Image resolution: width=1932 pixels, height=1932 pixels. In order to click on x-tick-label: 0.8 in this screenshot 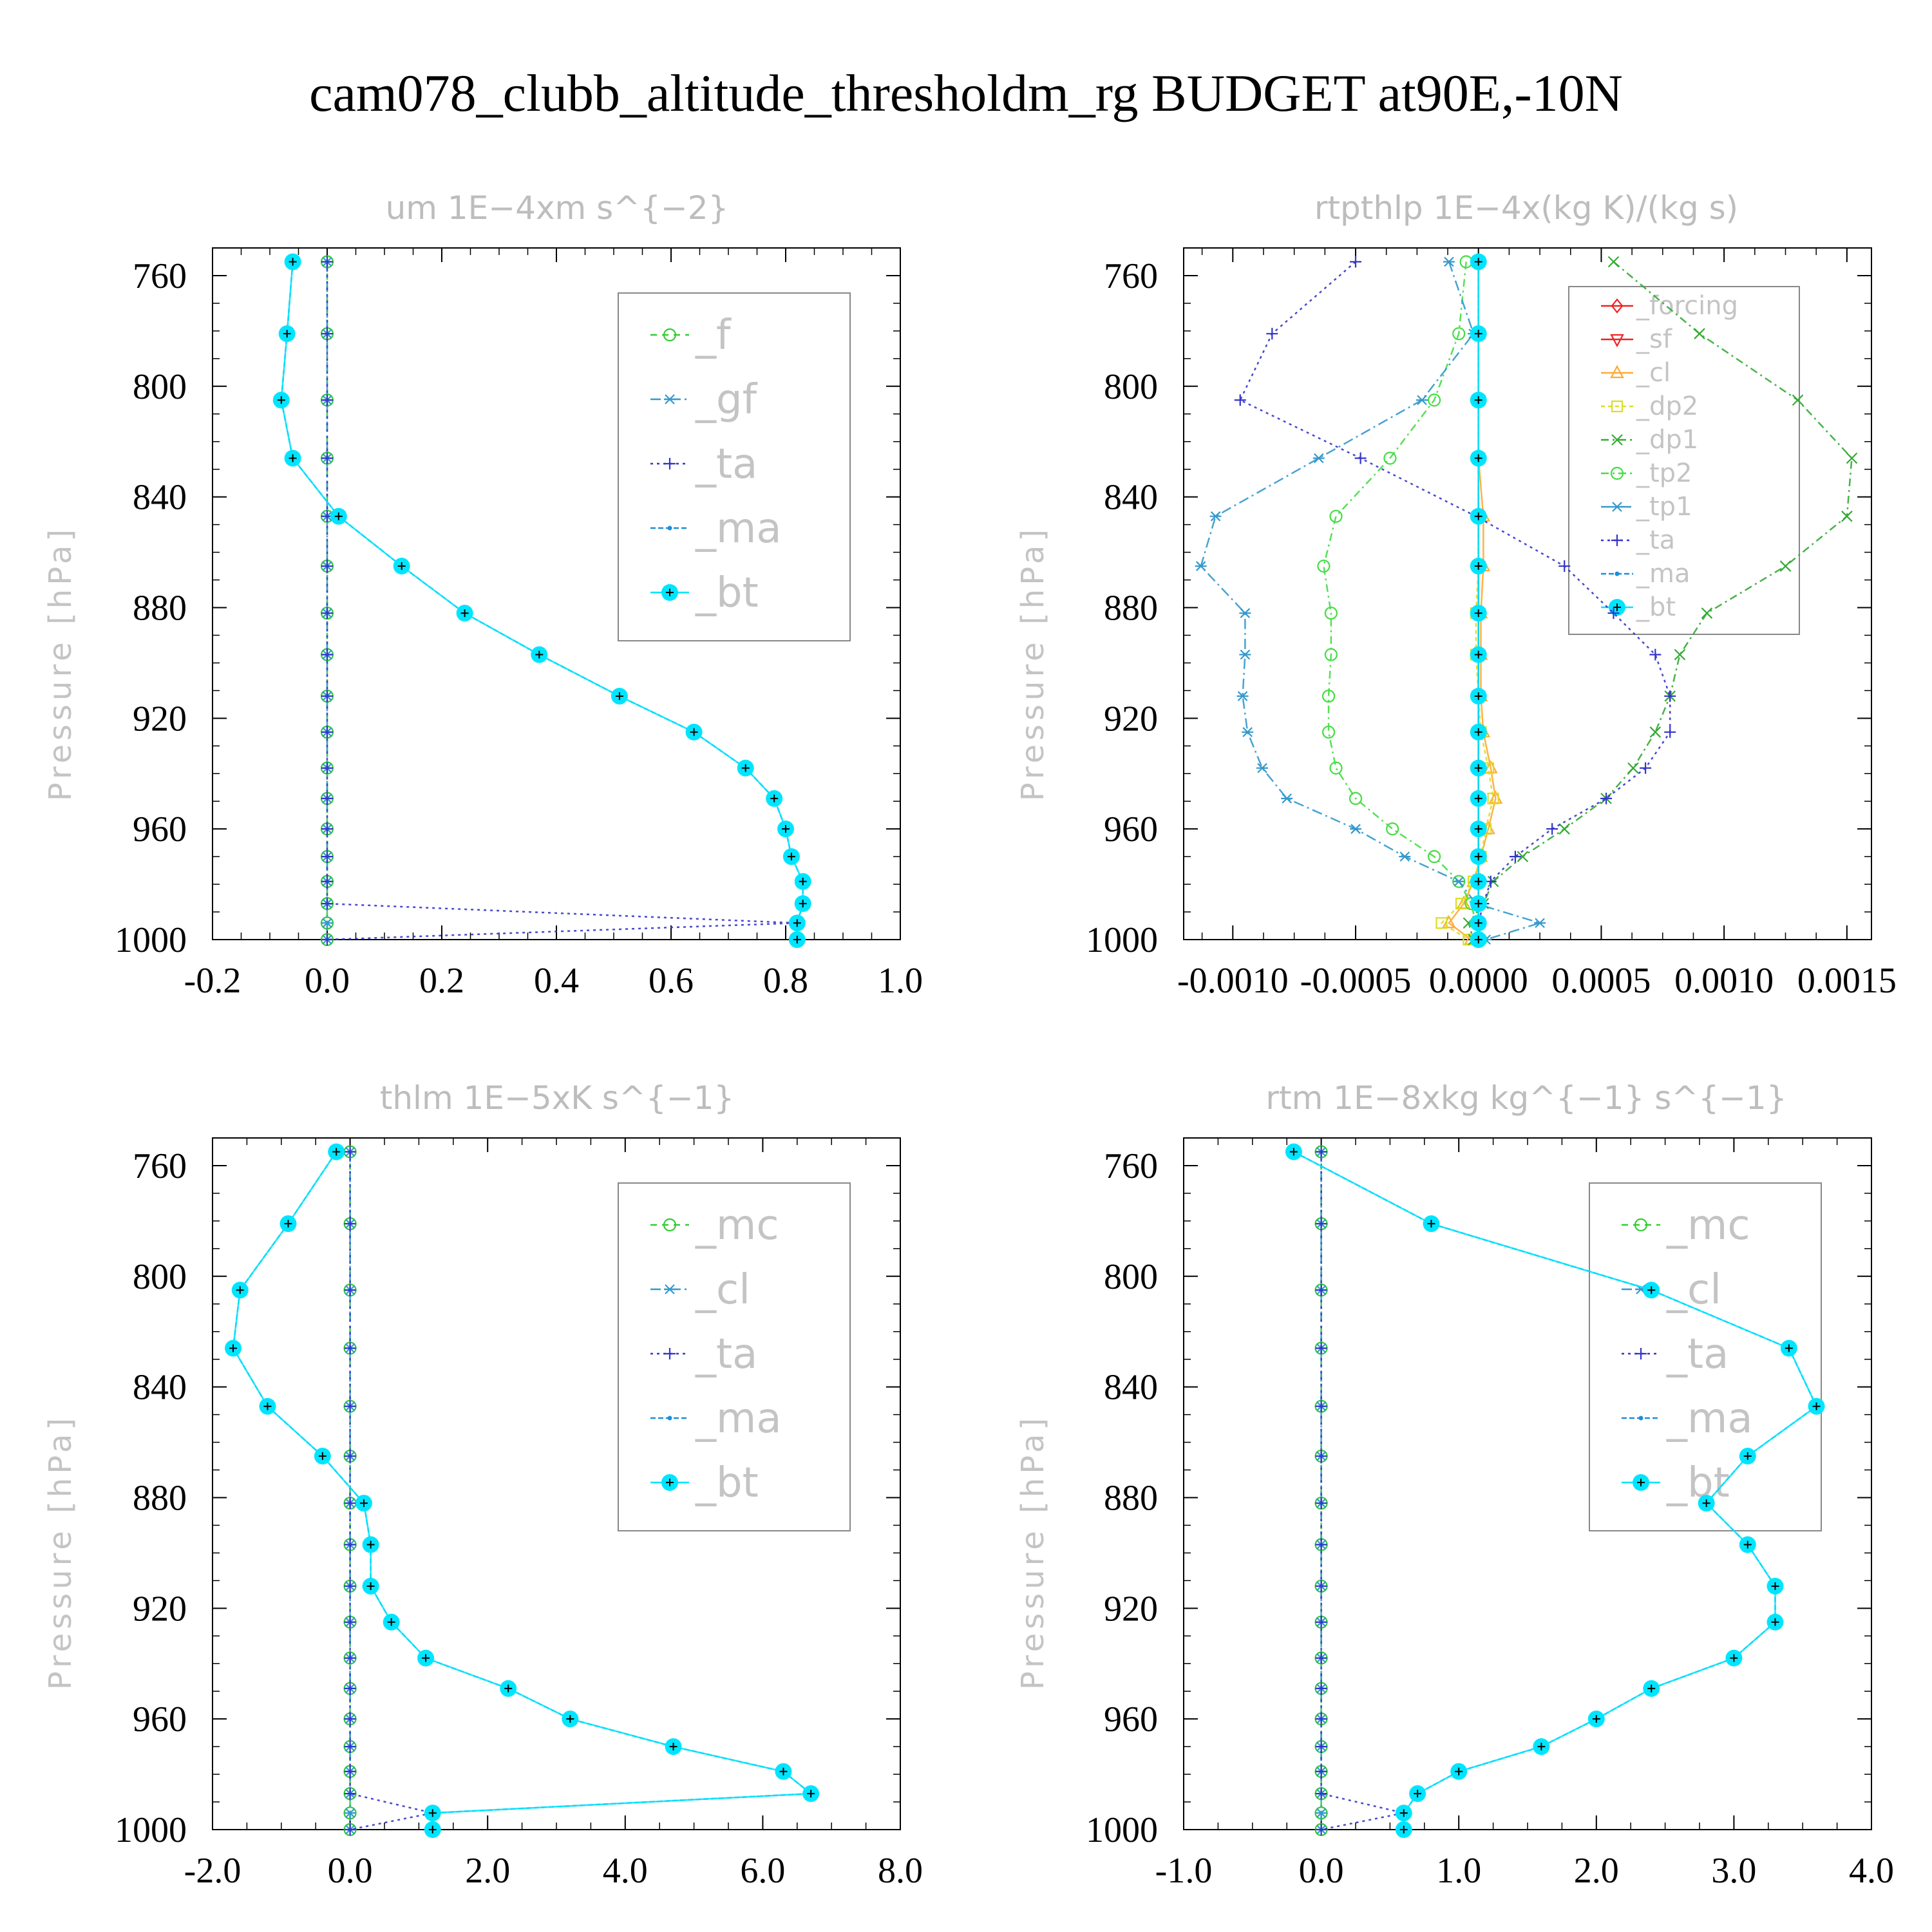, I will do `click(785, 981)`.